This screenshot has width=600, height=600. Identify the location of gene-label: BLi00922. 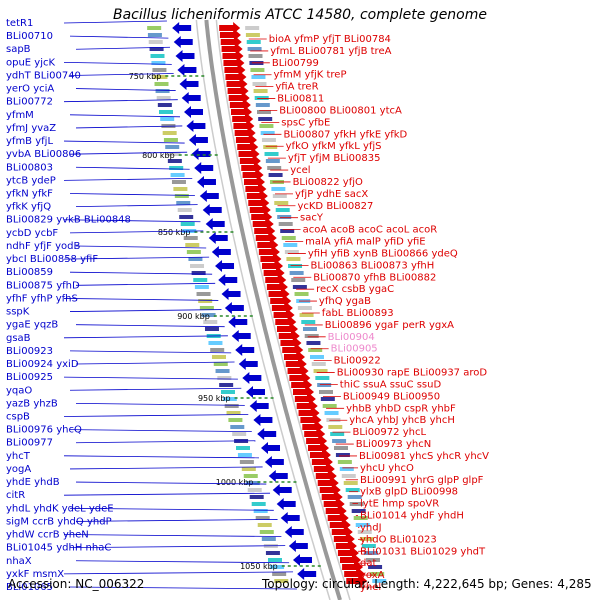
(357, 361).